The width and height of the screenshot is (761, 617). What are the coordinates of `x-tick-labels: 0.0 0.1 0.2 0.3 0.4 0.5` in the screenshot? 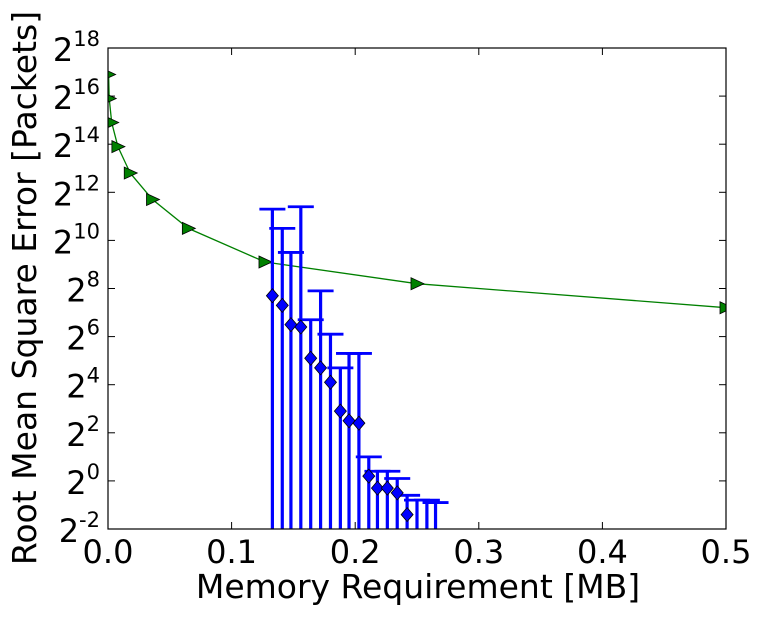 It's located at (417, 552).